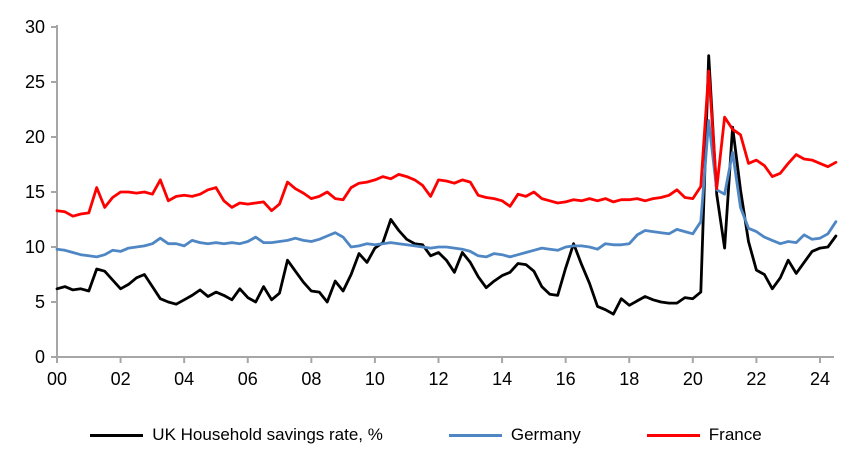 This screenshot has height=476, width=852. Describe the element at coordinates (545, 434) in the screenshot. I see `germany-legend-label: Germany` at that location.